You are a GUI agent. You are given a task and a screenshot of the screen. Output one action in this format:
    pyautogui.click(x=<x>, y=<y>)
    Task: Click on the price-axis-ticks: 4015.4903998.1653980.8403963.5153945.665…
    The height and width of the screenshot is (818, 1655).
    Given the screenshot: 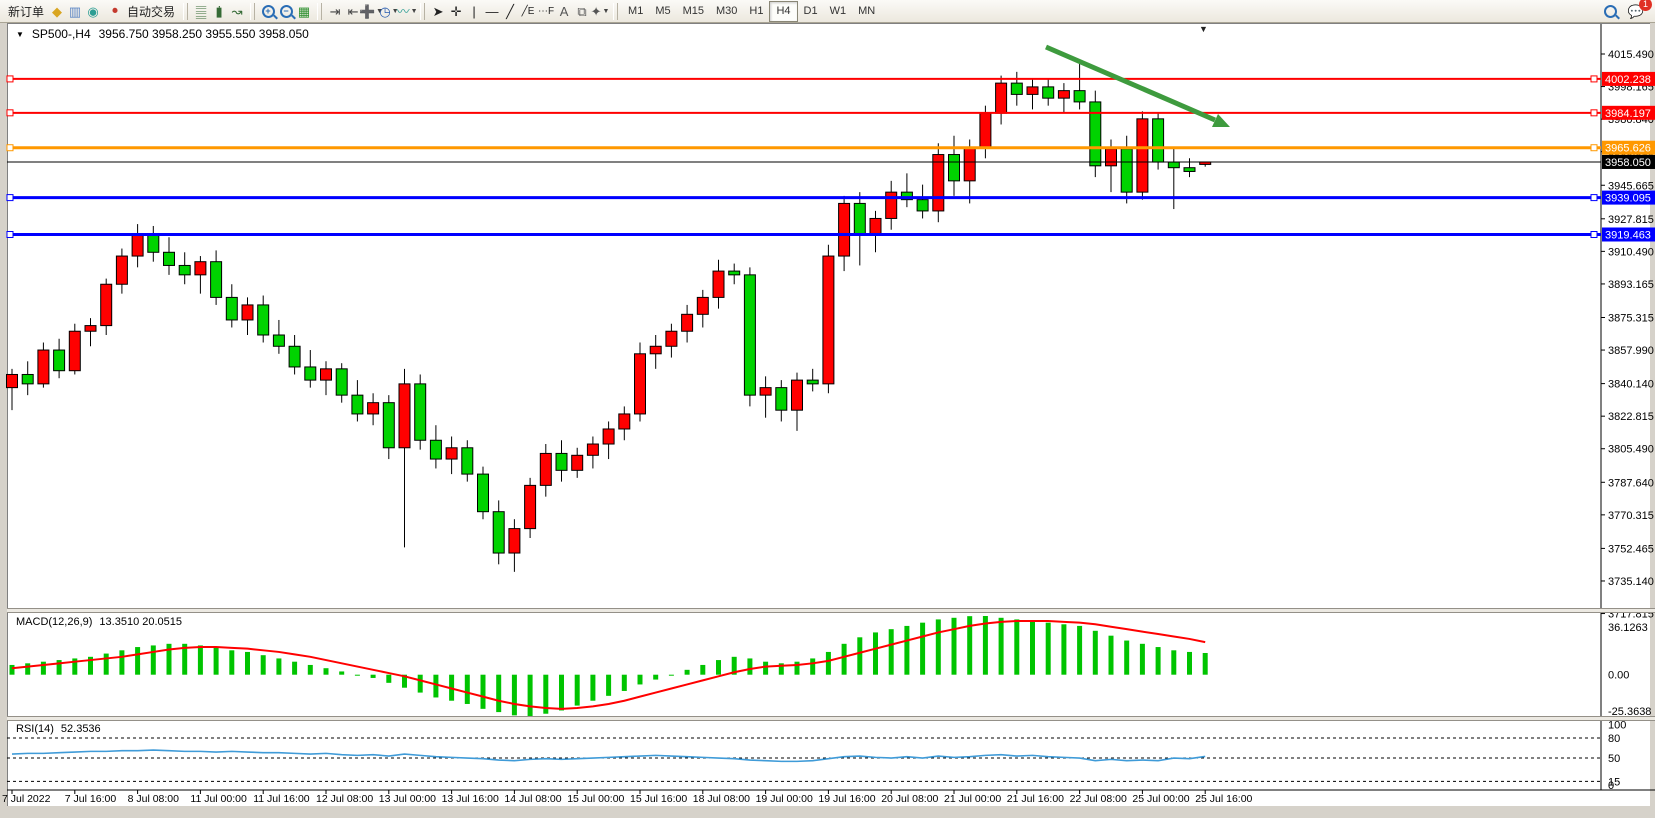 What is the action you would take?
    pyautogui.click(x=1627, y=335)
    